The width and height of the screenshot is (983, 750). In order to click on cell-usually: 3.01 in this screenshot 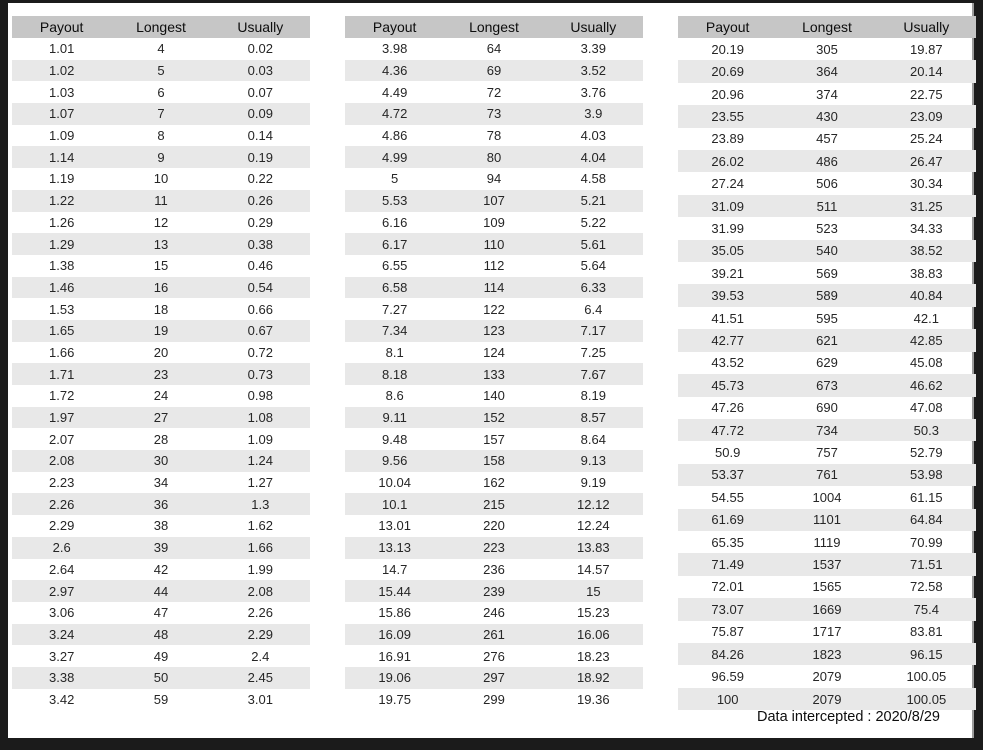, I will do `click(260, 699)`.